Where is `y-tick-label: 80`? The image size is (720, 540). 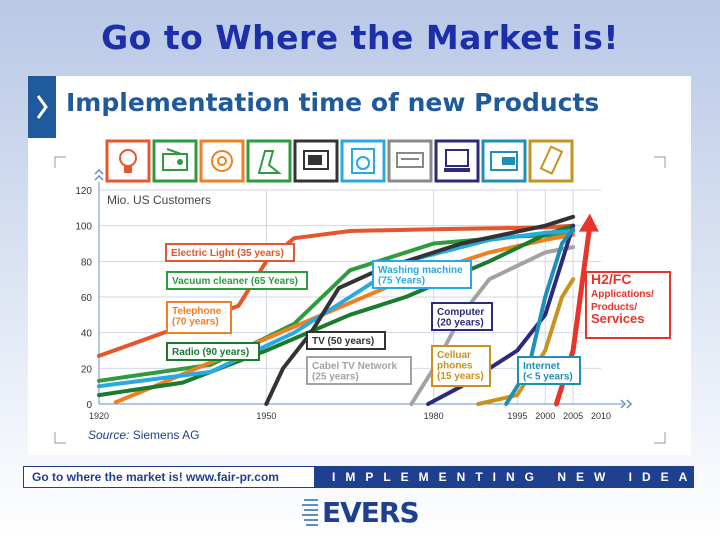 y-tick-label: 80 is located at coordinates (87, 262).